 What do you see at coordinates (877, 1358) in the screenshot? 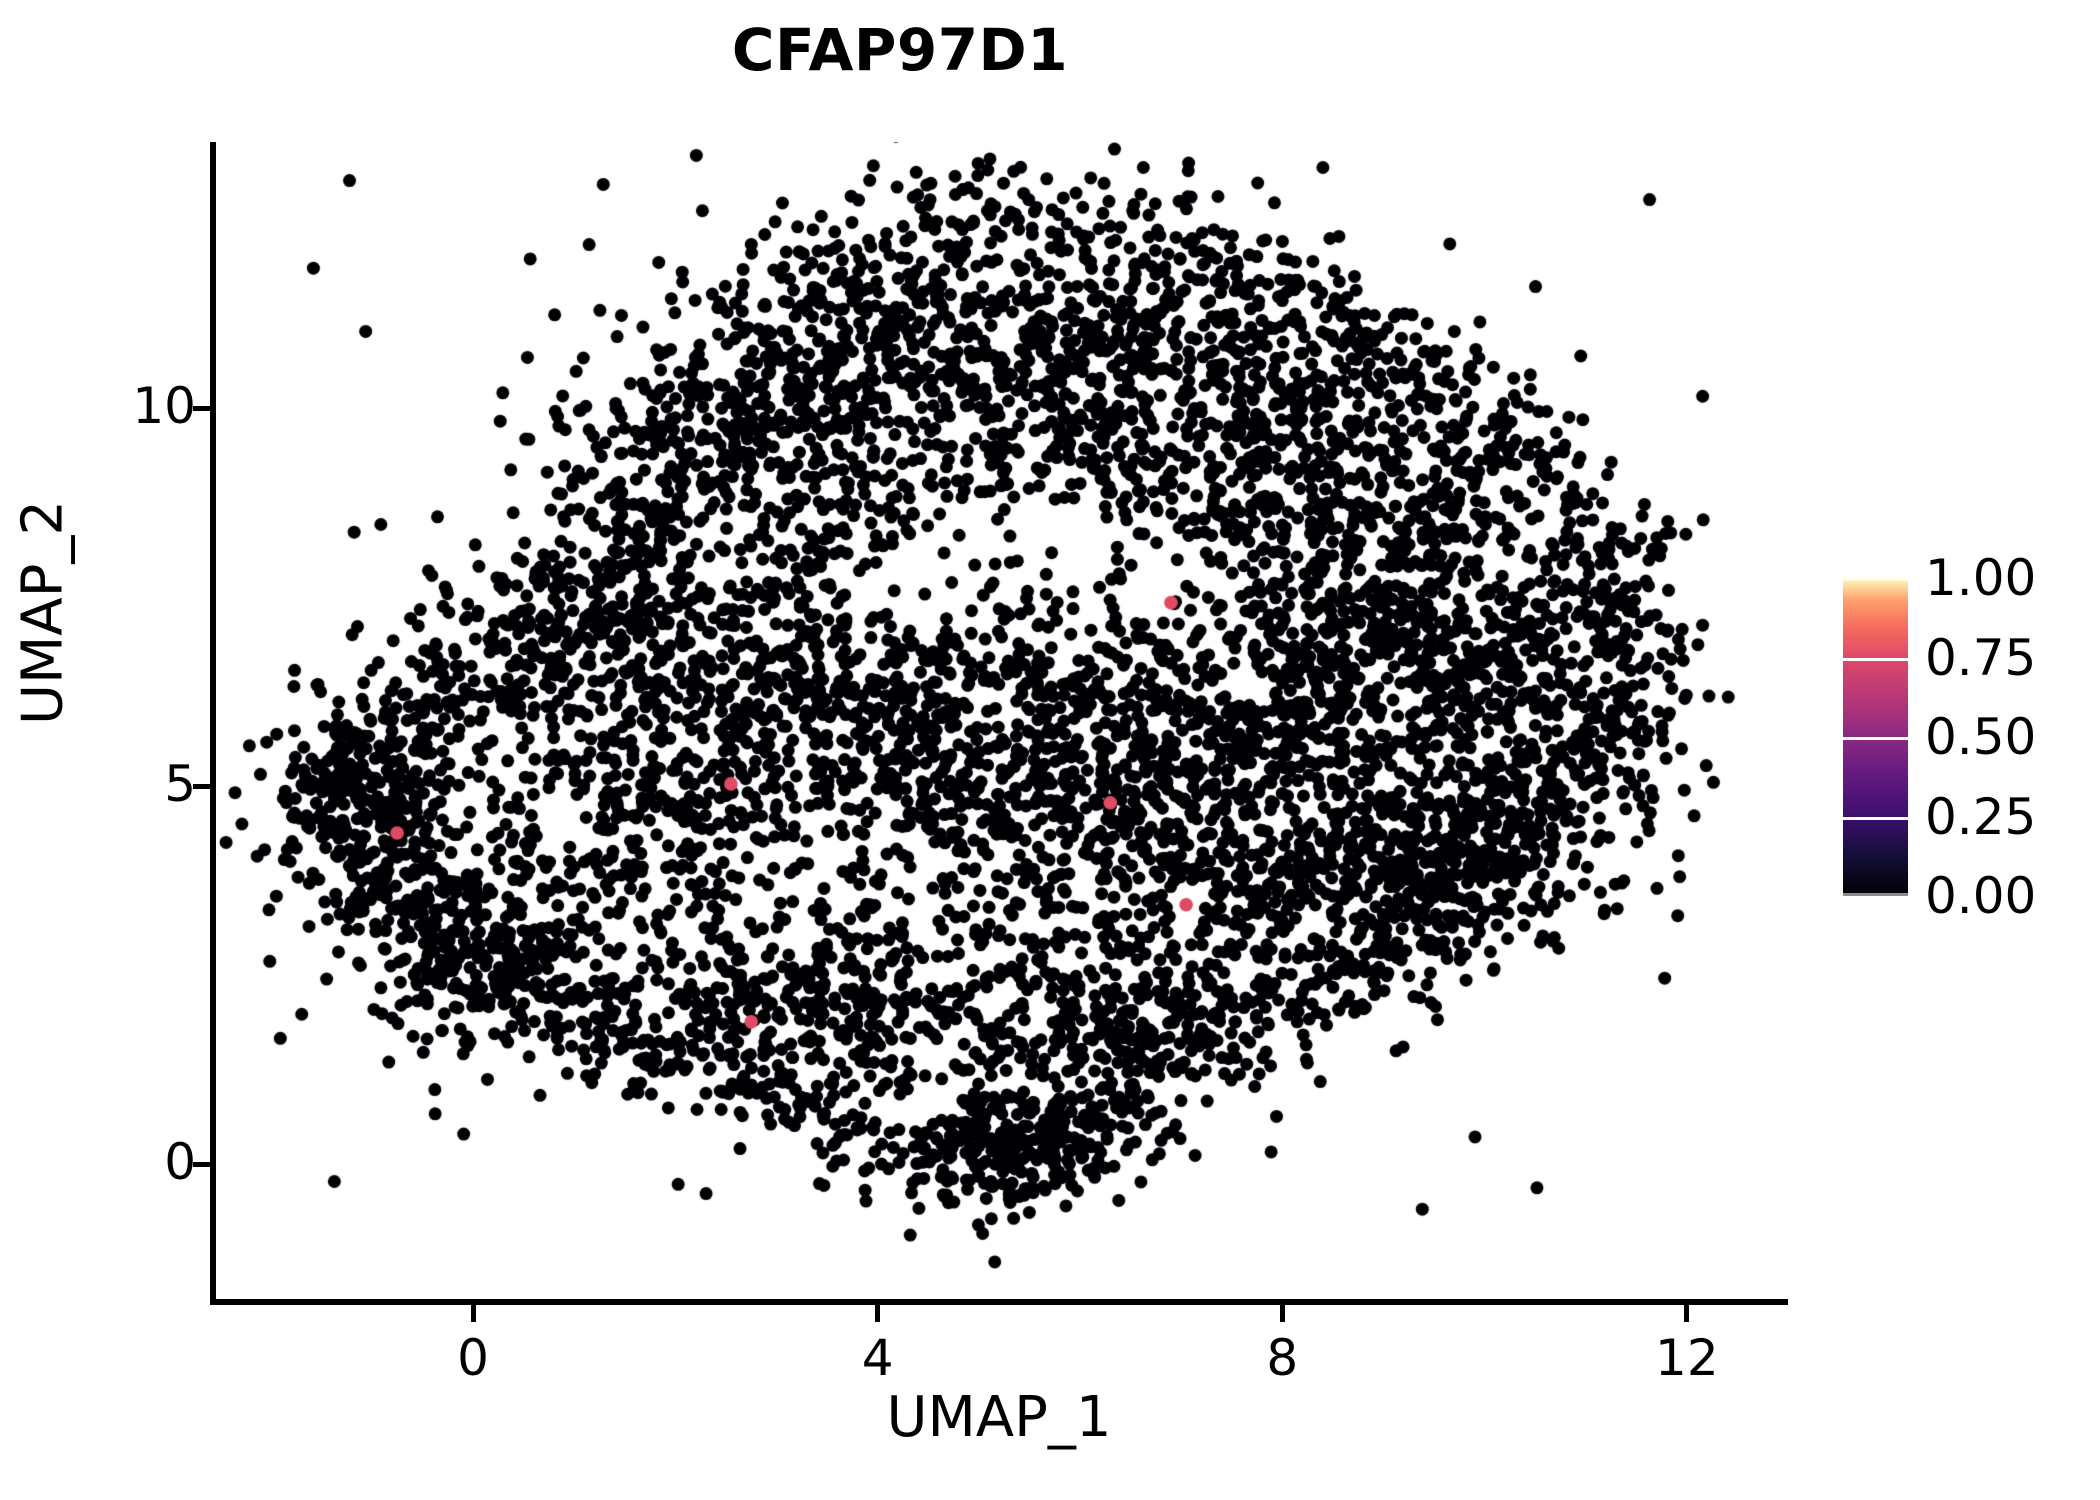
I see `x-tick-label: 4` at bounding box center [877, 1358].